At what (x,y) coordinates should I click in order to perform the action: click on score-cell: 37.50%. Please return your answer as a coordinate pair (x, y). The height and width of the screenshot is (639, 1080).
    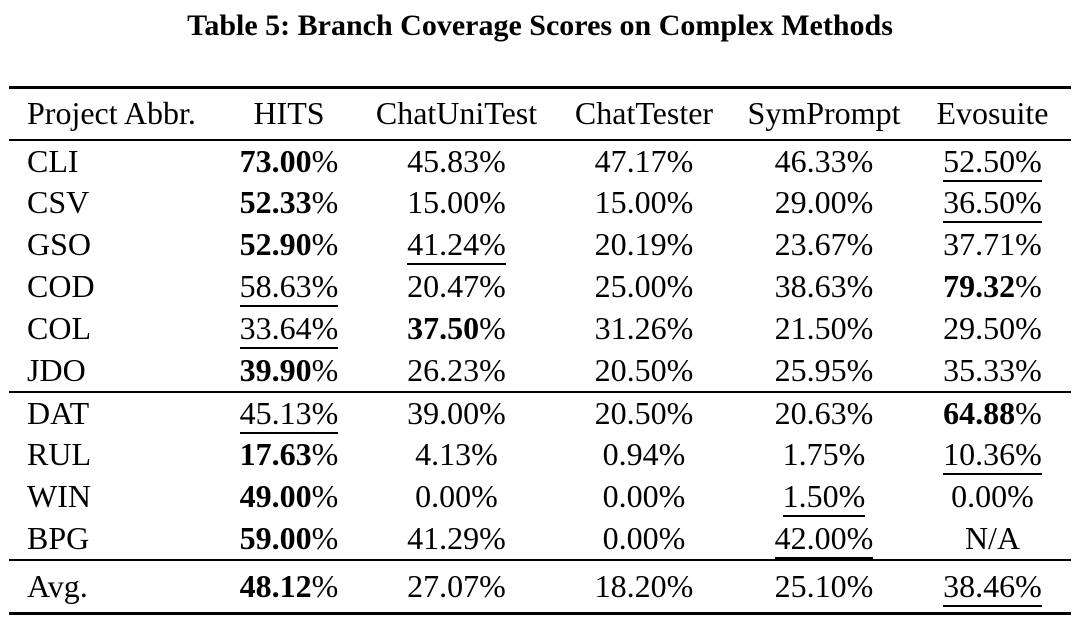
    Looking at the image, I should click on (456, 328).